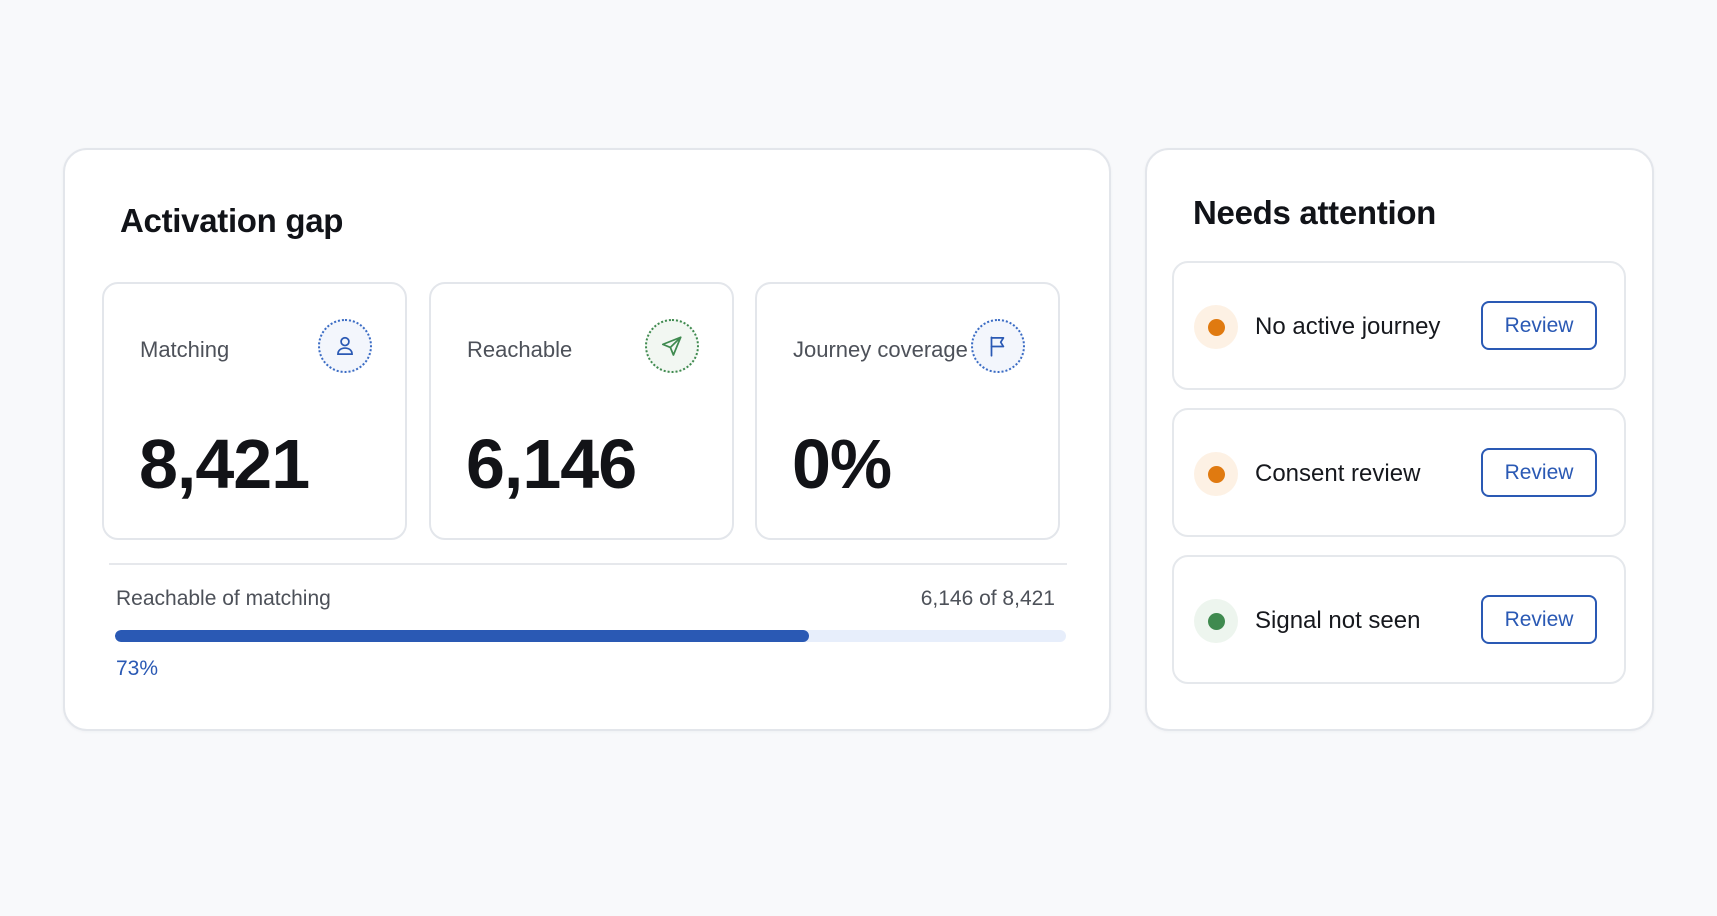 This screenshot has height=916, width=1717. What do you see at coordinates (1348, 326) in the screenshot?
I see `attention-item-label: No active journey` at bounding box center [1348, 326].